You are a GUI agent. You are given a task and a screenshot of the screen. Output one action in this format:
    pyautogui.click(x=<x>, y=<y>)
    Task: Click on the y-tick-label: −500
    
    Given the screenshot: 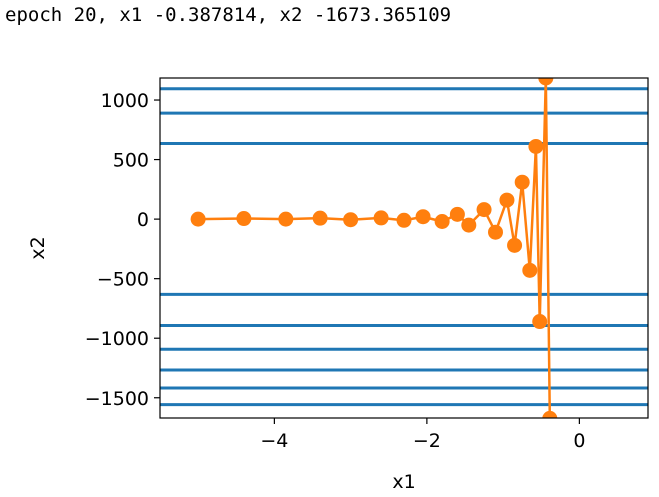 What is the action you would take?
    pyautogui.click(x=123, y=280)
    